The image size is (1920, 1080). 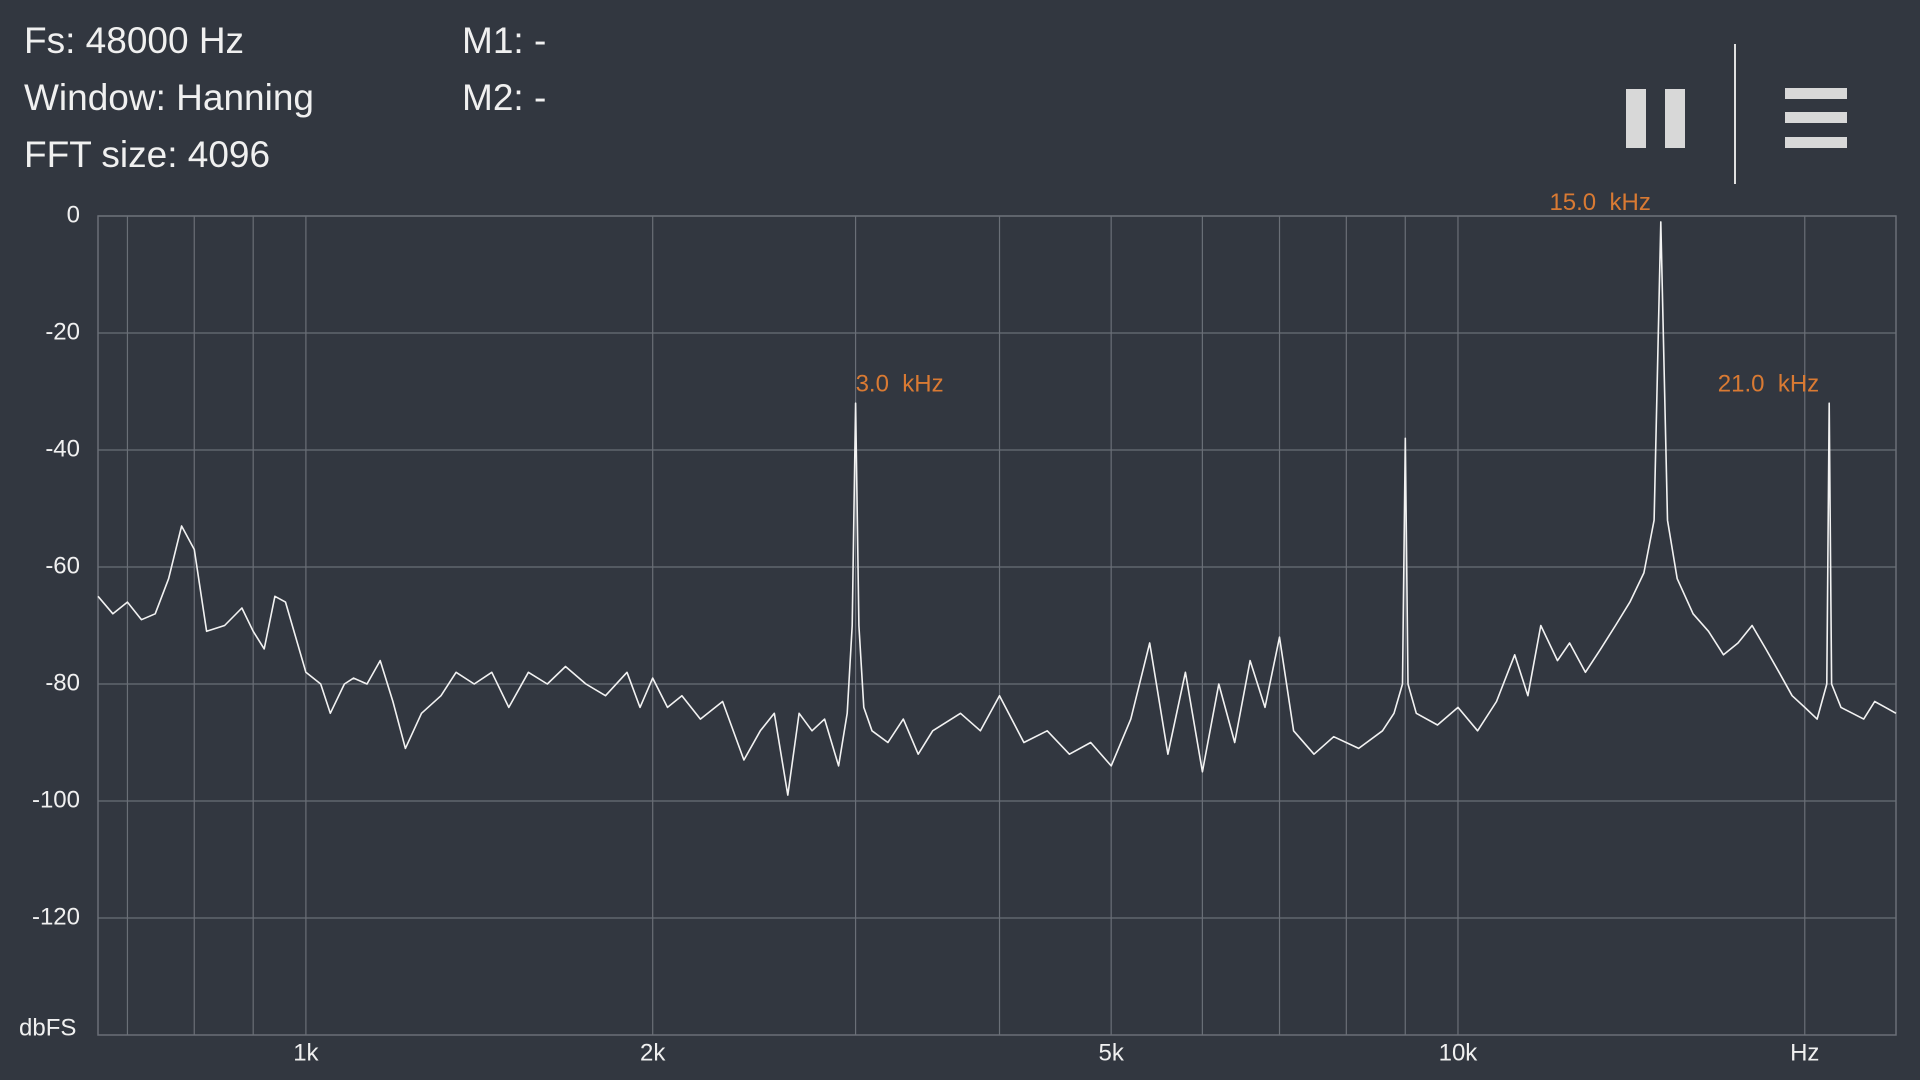 What do you see at coordinates (1111, 1052) in the screenshot?
I see `x-tick-label: 5k` at bounding box center [1111, 1052].